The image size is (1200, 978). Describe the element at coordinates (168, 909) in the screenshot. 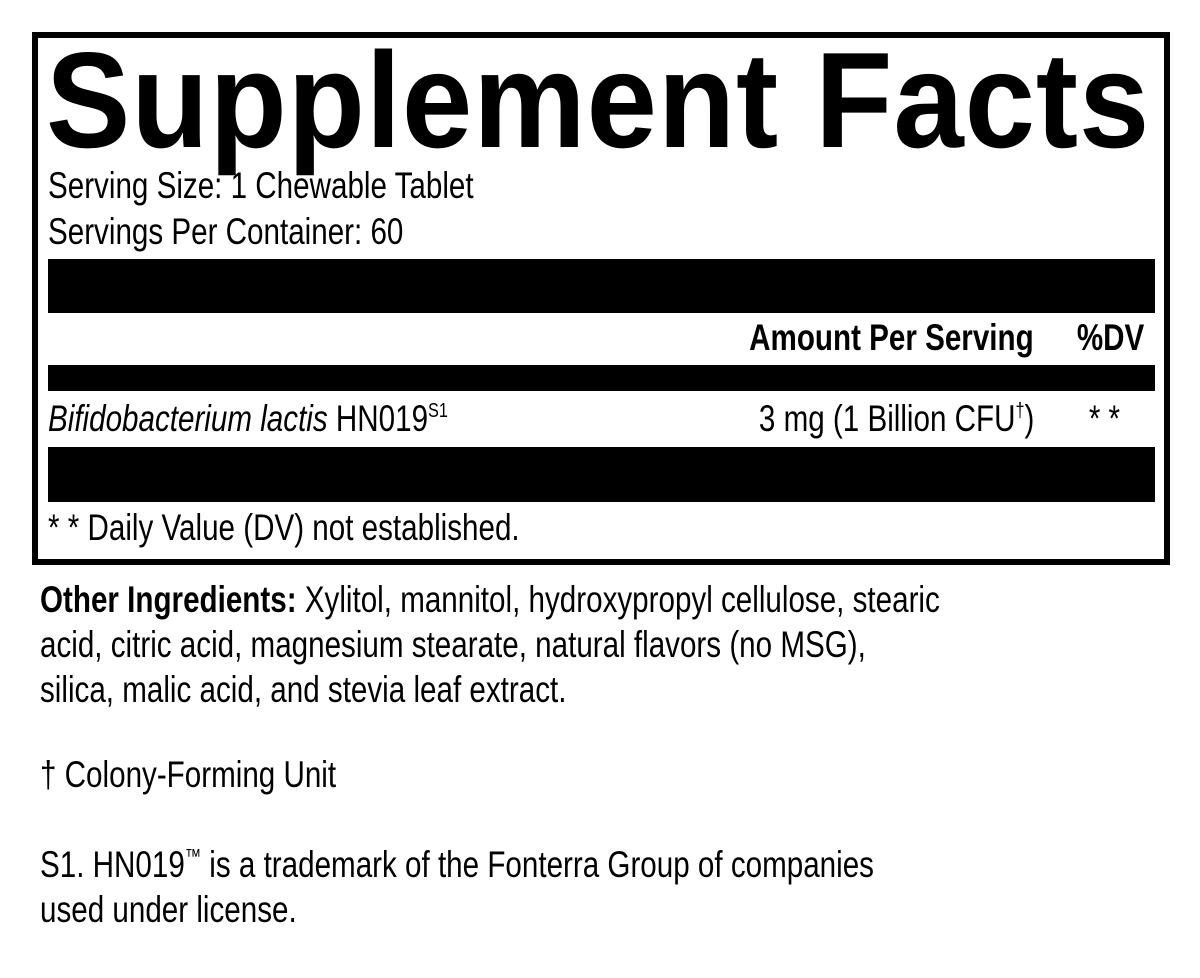

I see `trademark-note-line-2: used under license.` at that location.